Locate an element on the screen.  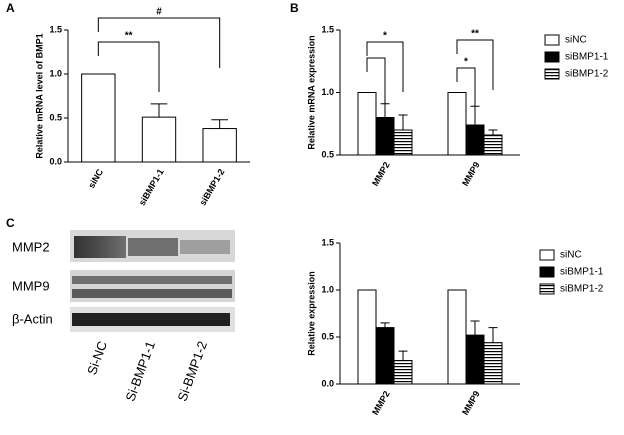
panel-label: A is located at coordinates (10, 8).